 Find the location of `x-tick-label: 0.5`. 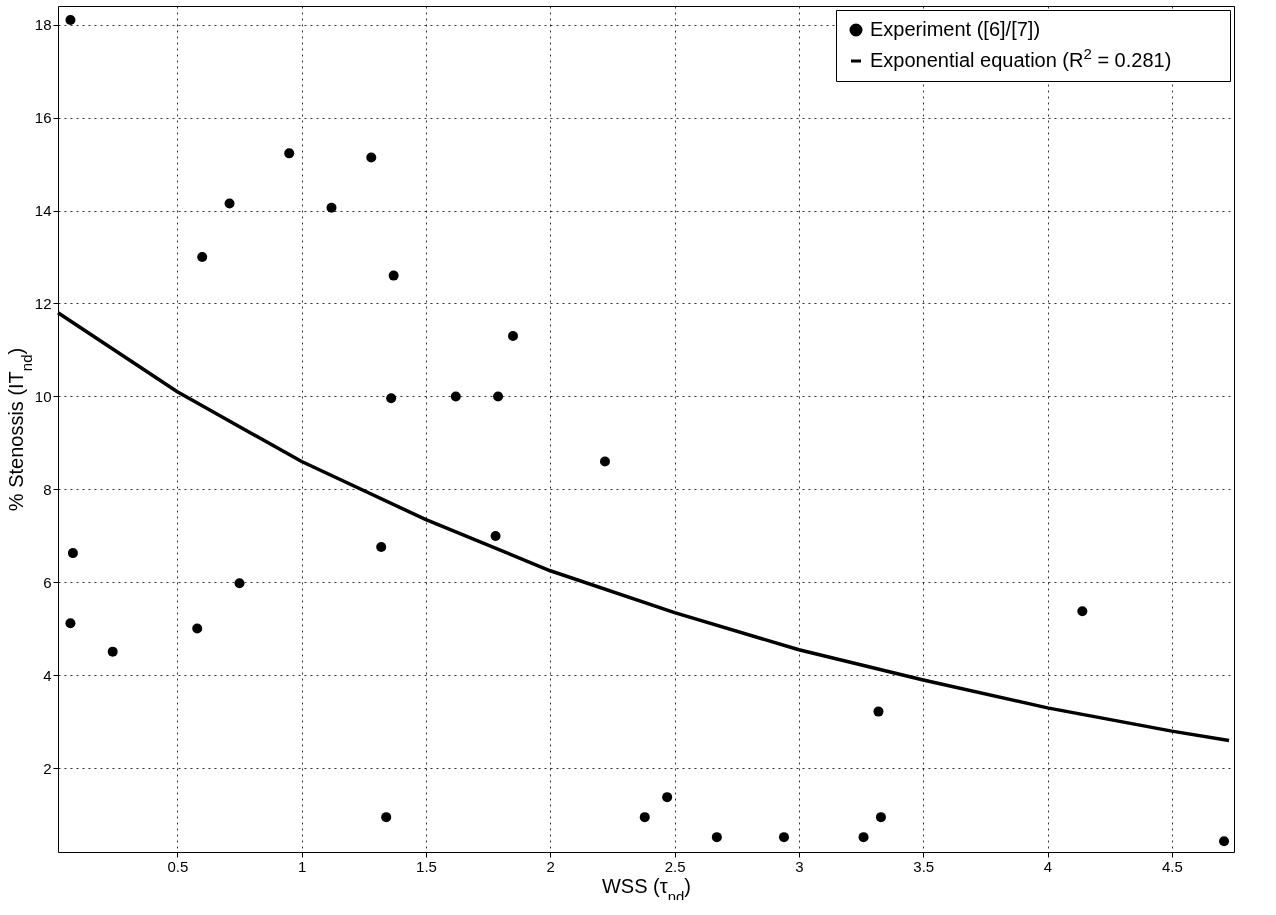

x-tick-label: 0.5 is located at coordinates (178, 866).